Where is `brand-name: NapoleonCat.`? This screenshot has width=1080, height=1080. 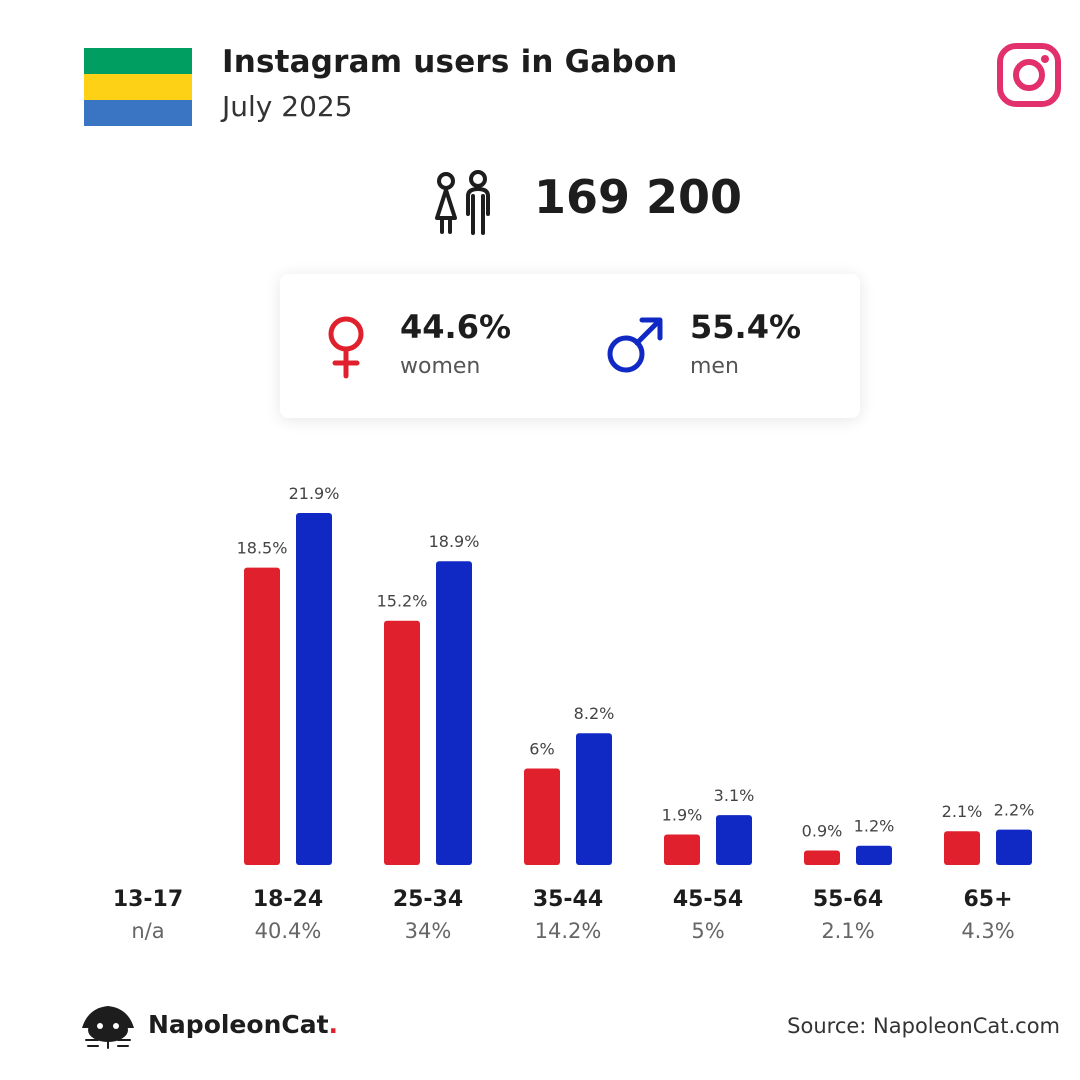
brand-name: NapoleonCat. is located at coordinates (243, 1024).